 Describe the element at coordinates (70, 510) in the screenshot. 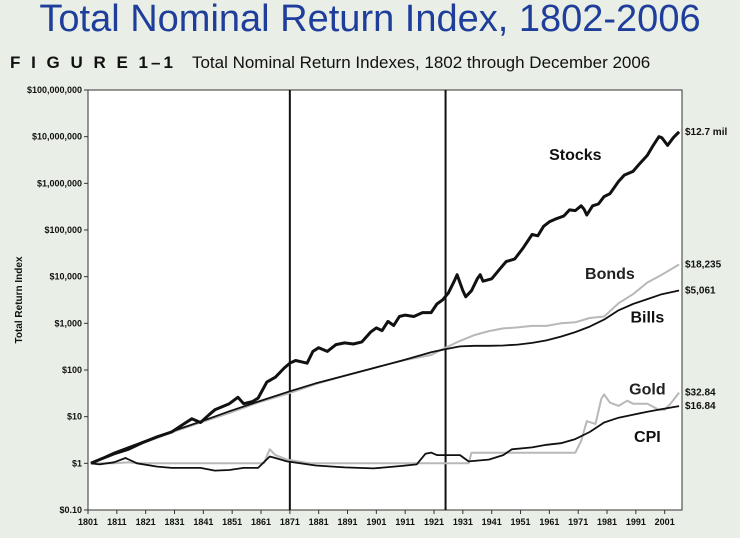

I see `y-tick-label: $0.10` at that location.